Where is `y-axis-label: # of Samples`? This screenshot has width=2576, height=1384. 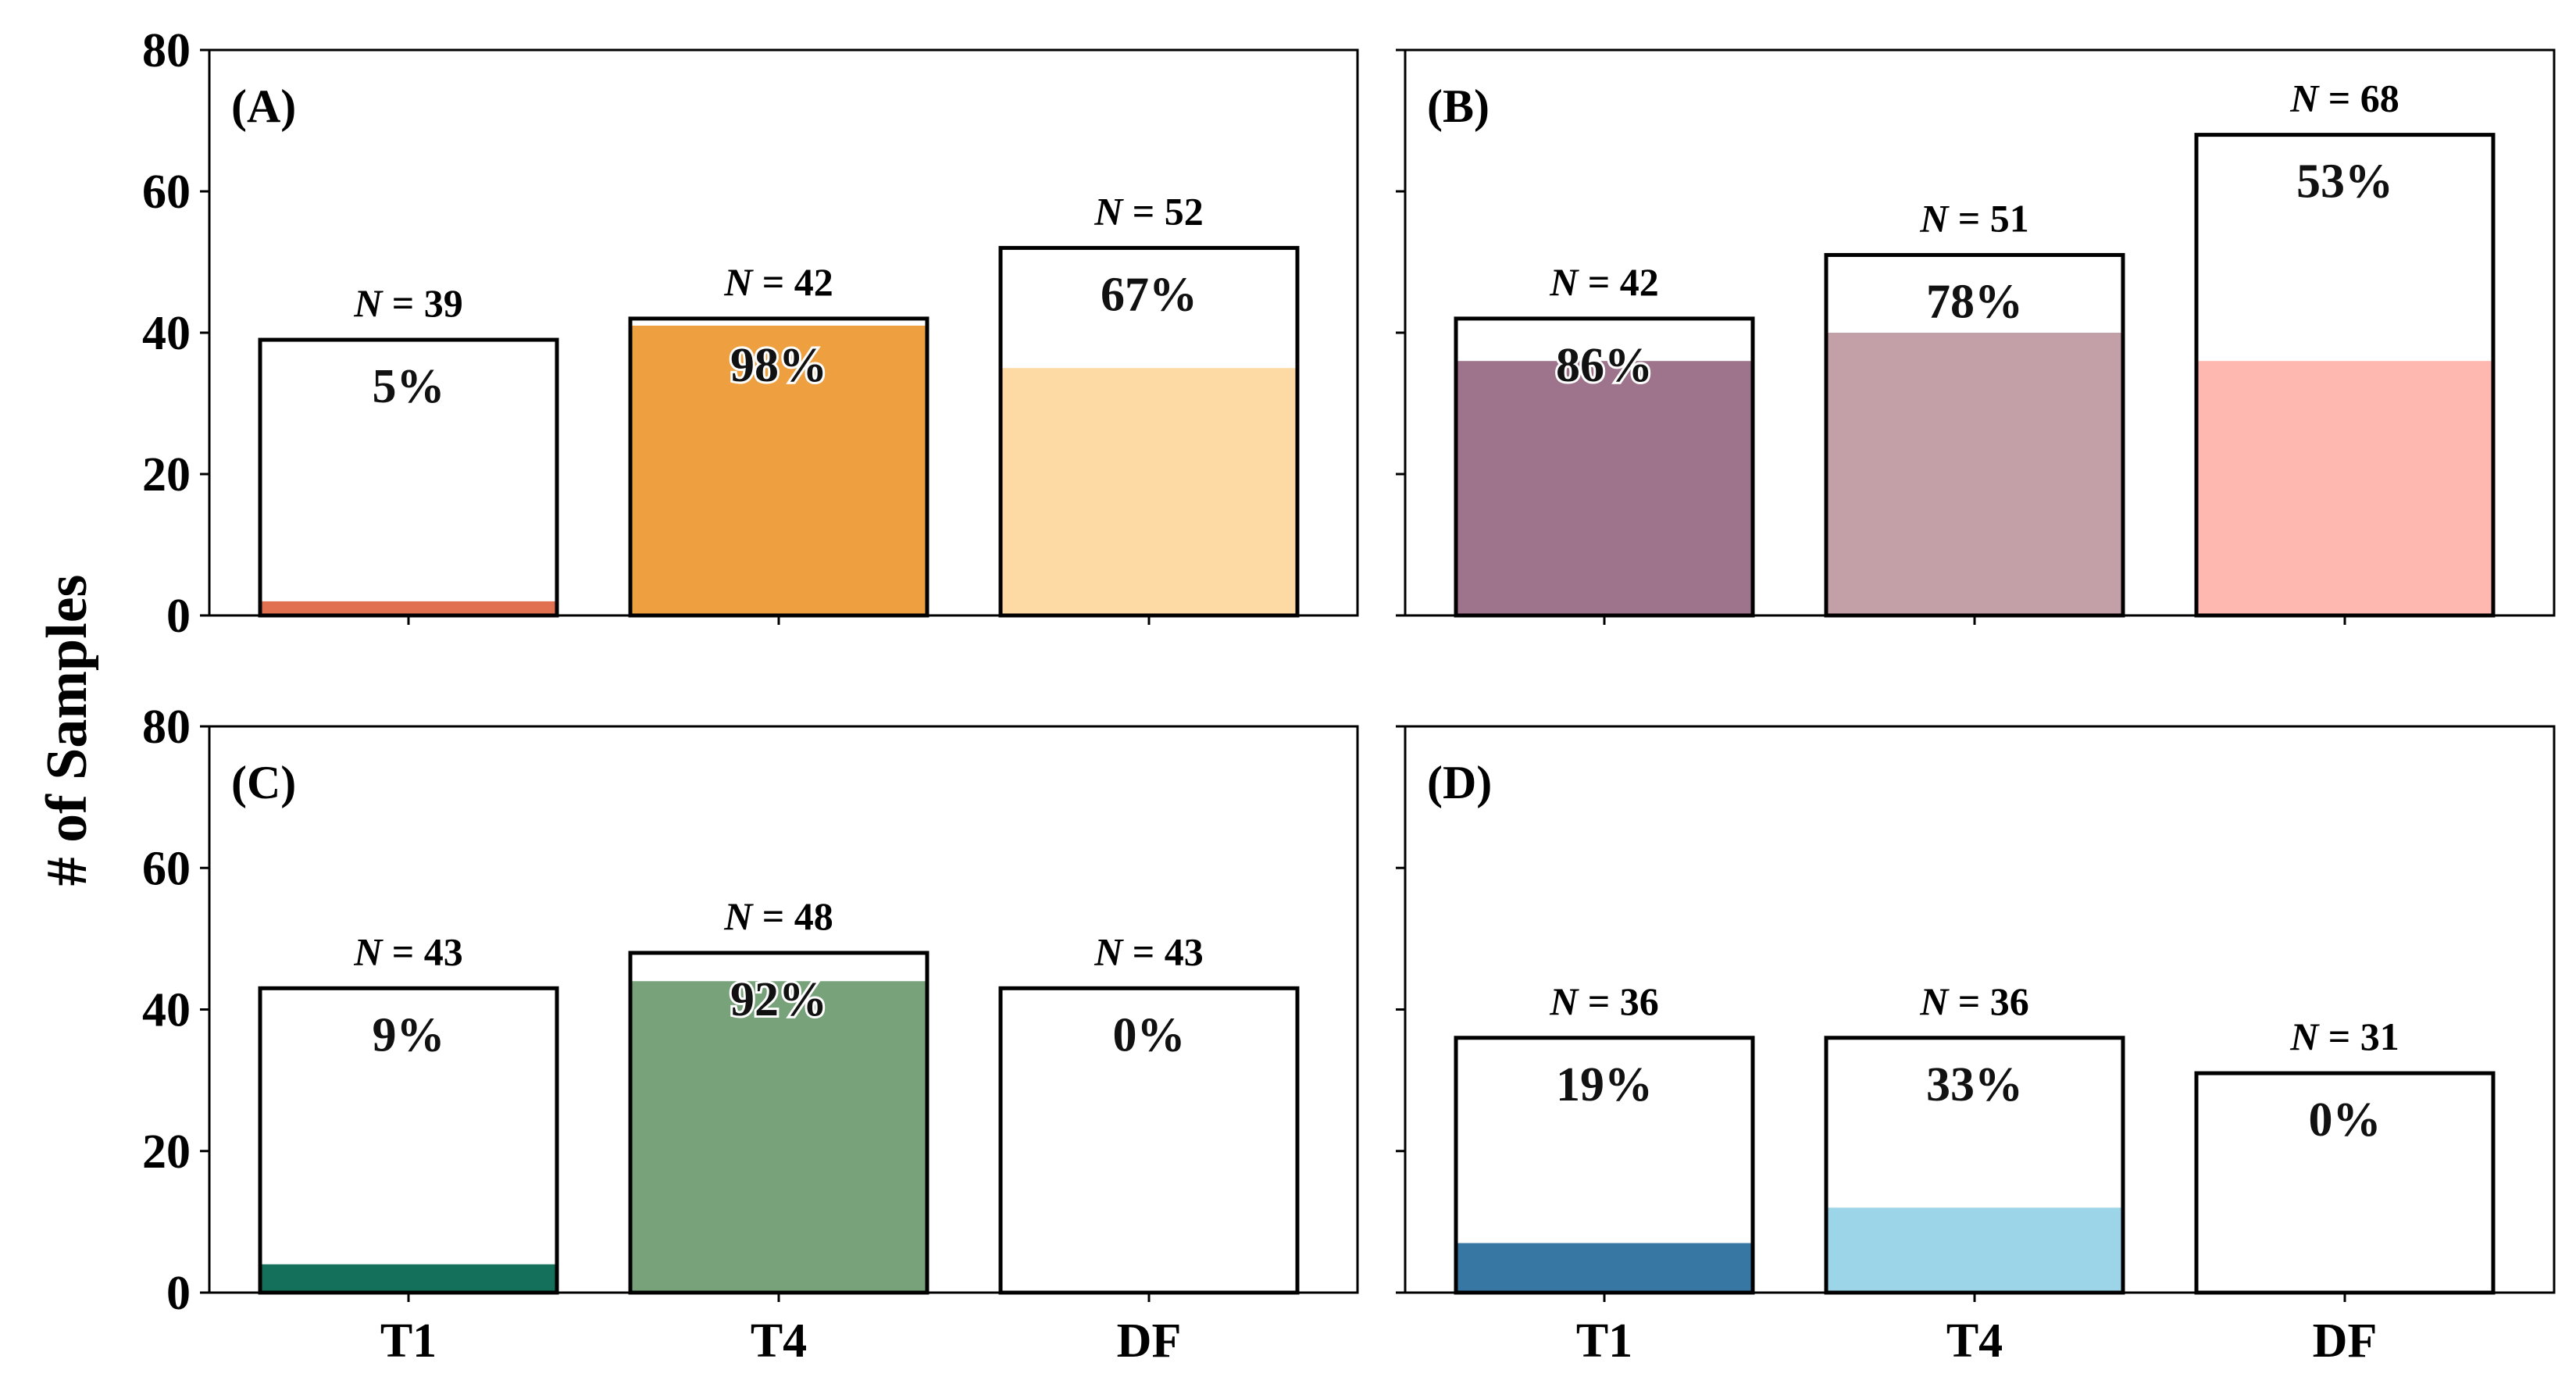 y-axis-label: # of Samples is located at coordinates (67, 730).